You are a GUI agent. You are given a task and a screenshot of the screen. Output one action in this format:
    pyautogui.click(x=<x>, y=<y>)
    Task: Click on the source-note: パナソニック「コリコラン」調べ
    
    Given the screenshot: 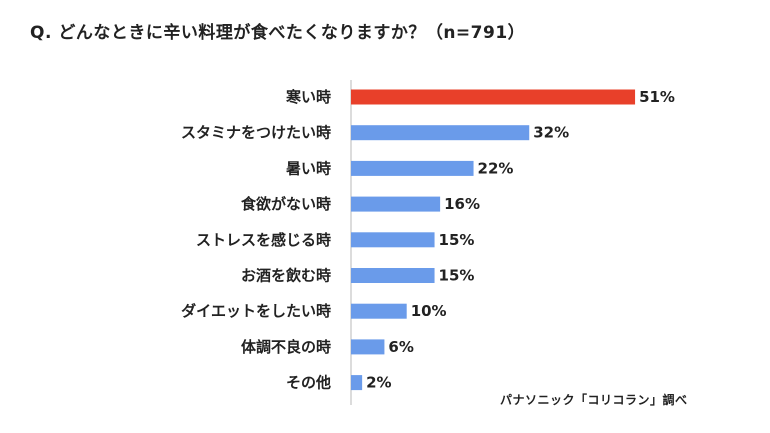 What is the action you would take?
    pyautogui.click(x=594, y=400)
    